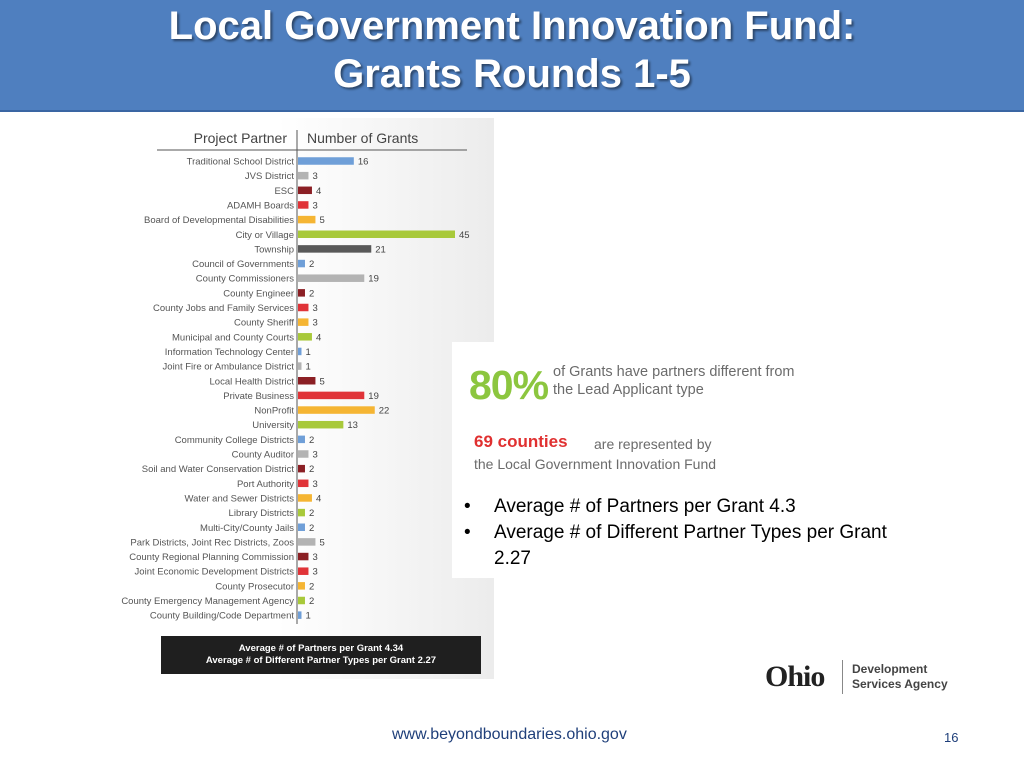 The width and height of the screenshot is (1024, 768). Describe the element at coordinates (373, 279) in the screenshot. I see `data-label: 19` at that location.